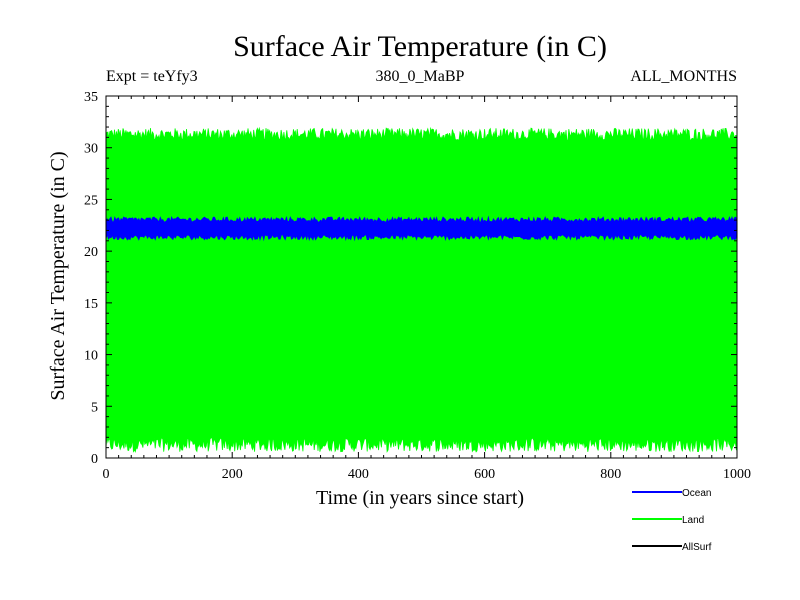 This screenshot has height=600, width=800. I want to click on x-tick-label: 400, so click(358, 474).